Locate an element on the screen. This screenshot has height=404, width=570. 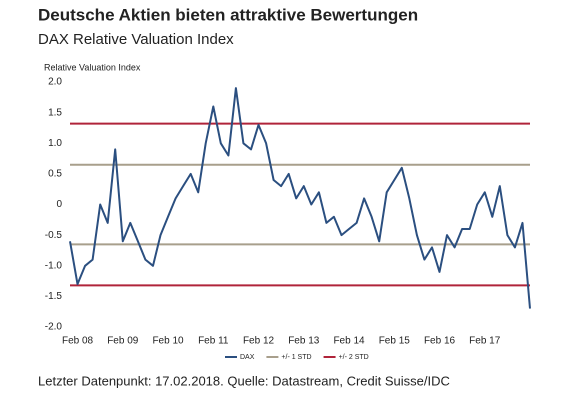
y-tick-label: 1.0 is located at coordinates (55, 143).